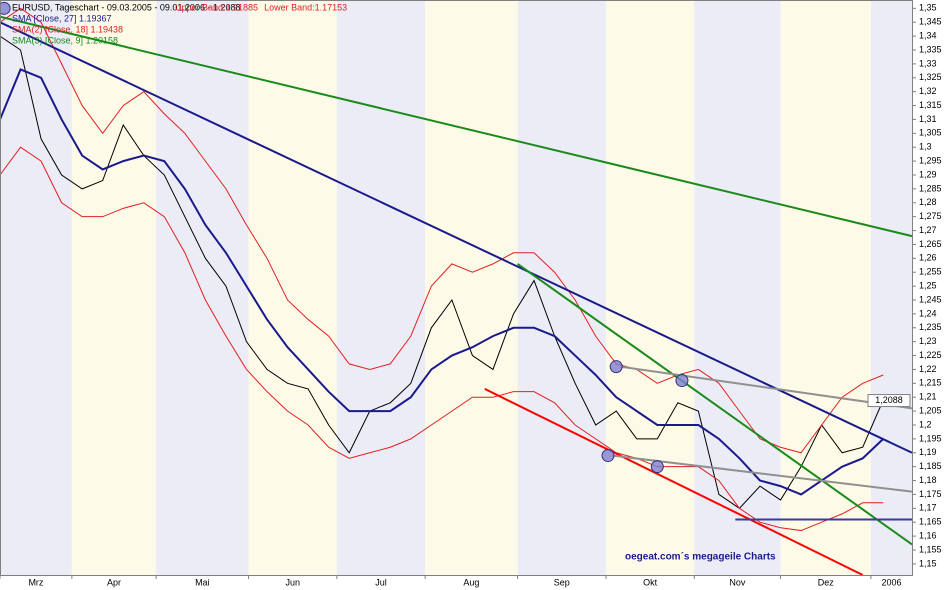  I want to click on y-tick-label: 1,315, so click(930, 105).